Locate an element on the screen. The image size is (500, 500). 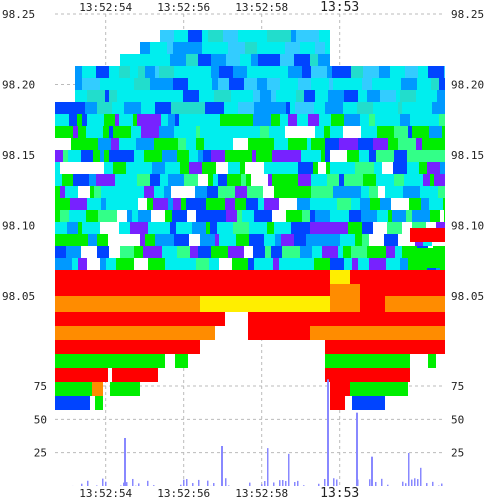
x-tick-label: 13:52:56 is located at coordinates (183, 7).